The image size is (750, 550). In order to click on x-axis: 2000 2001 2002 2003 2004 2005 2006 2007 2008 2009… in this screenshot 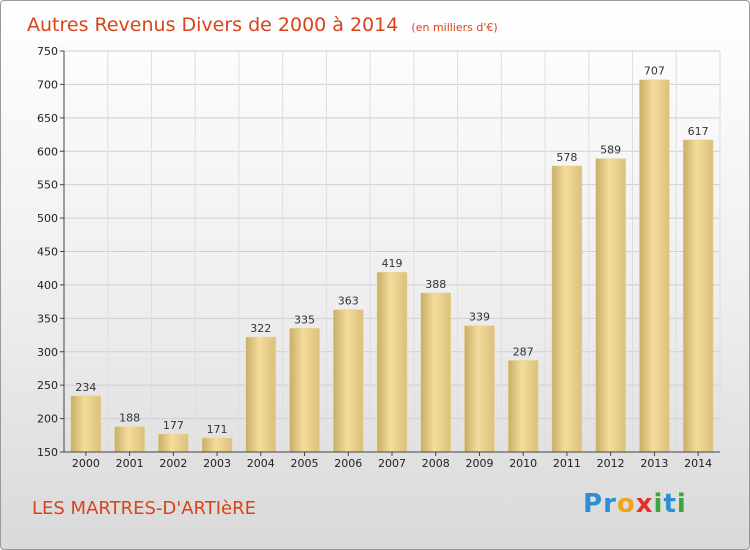, I will do `click(392, 460)`.